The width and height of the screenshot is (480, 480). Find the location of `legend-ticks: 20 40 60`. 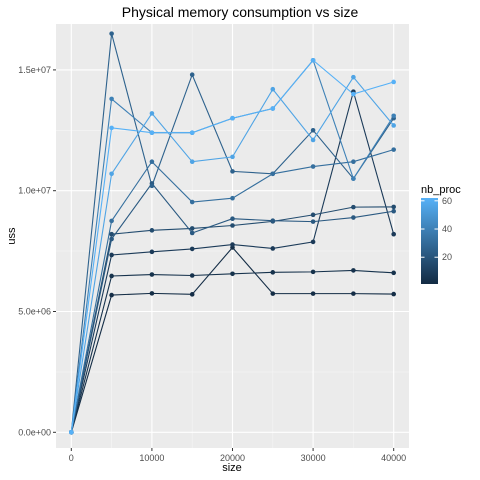

legend-ticks: 20 40 60 is located at coordinates (436, 229).